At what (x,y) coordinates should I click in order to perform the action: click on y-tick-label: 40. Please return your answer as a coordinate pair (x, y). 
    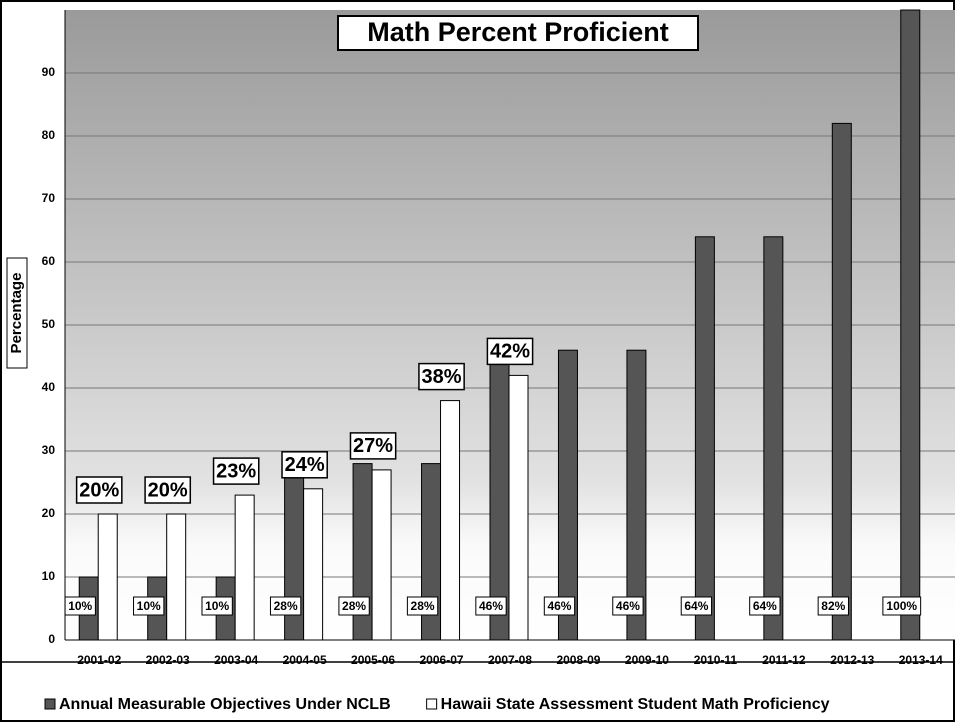
    Looking at the image, I should click on (49, 387).